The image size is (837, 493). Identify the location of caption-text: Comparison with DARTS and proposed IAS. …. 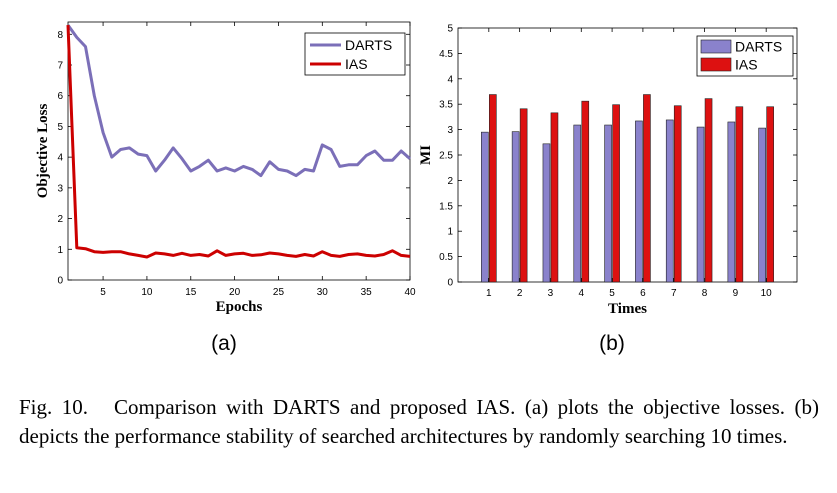
(419, 421).